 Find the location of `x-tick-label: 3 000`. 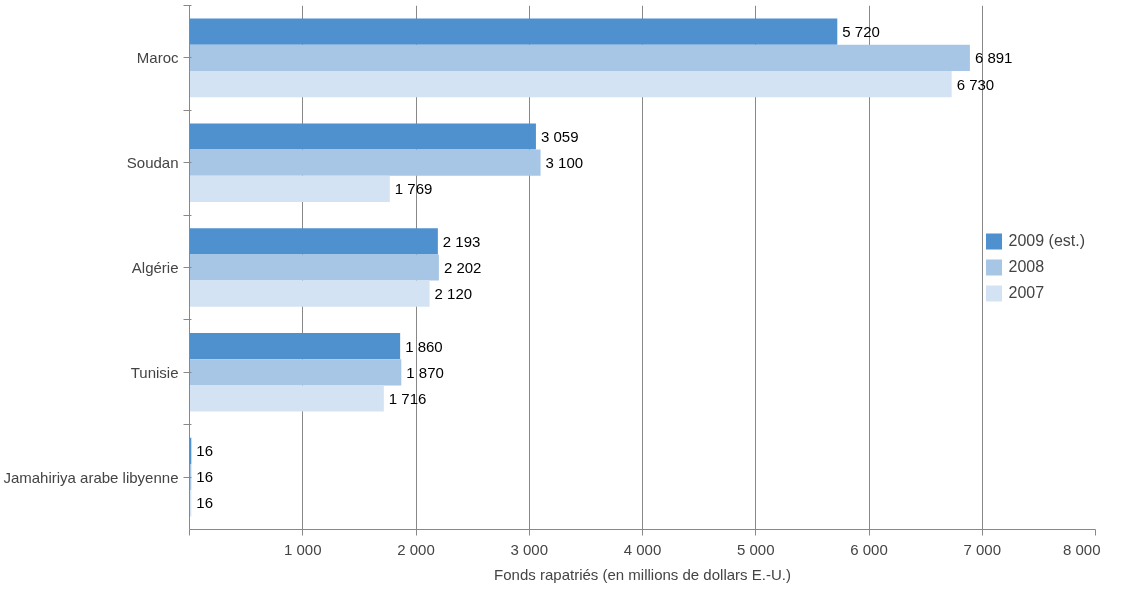

x-tick-label: 3 000 is located at coordinates (529, 549).